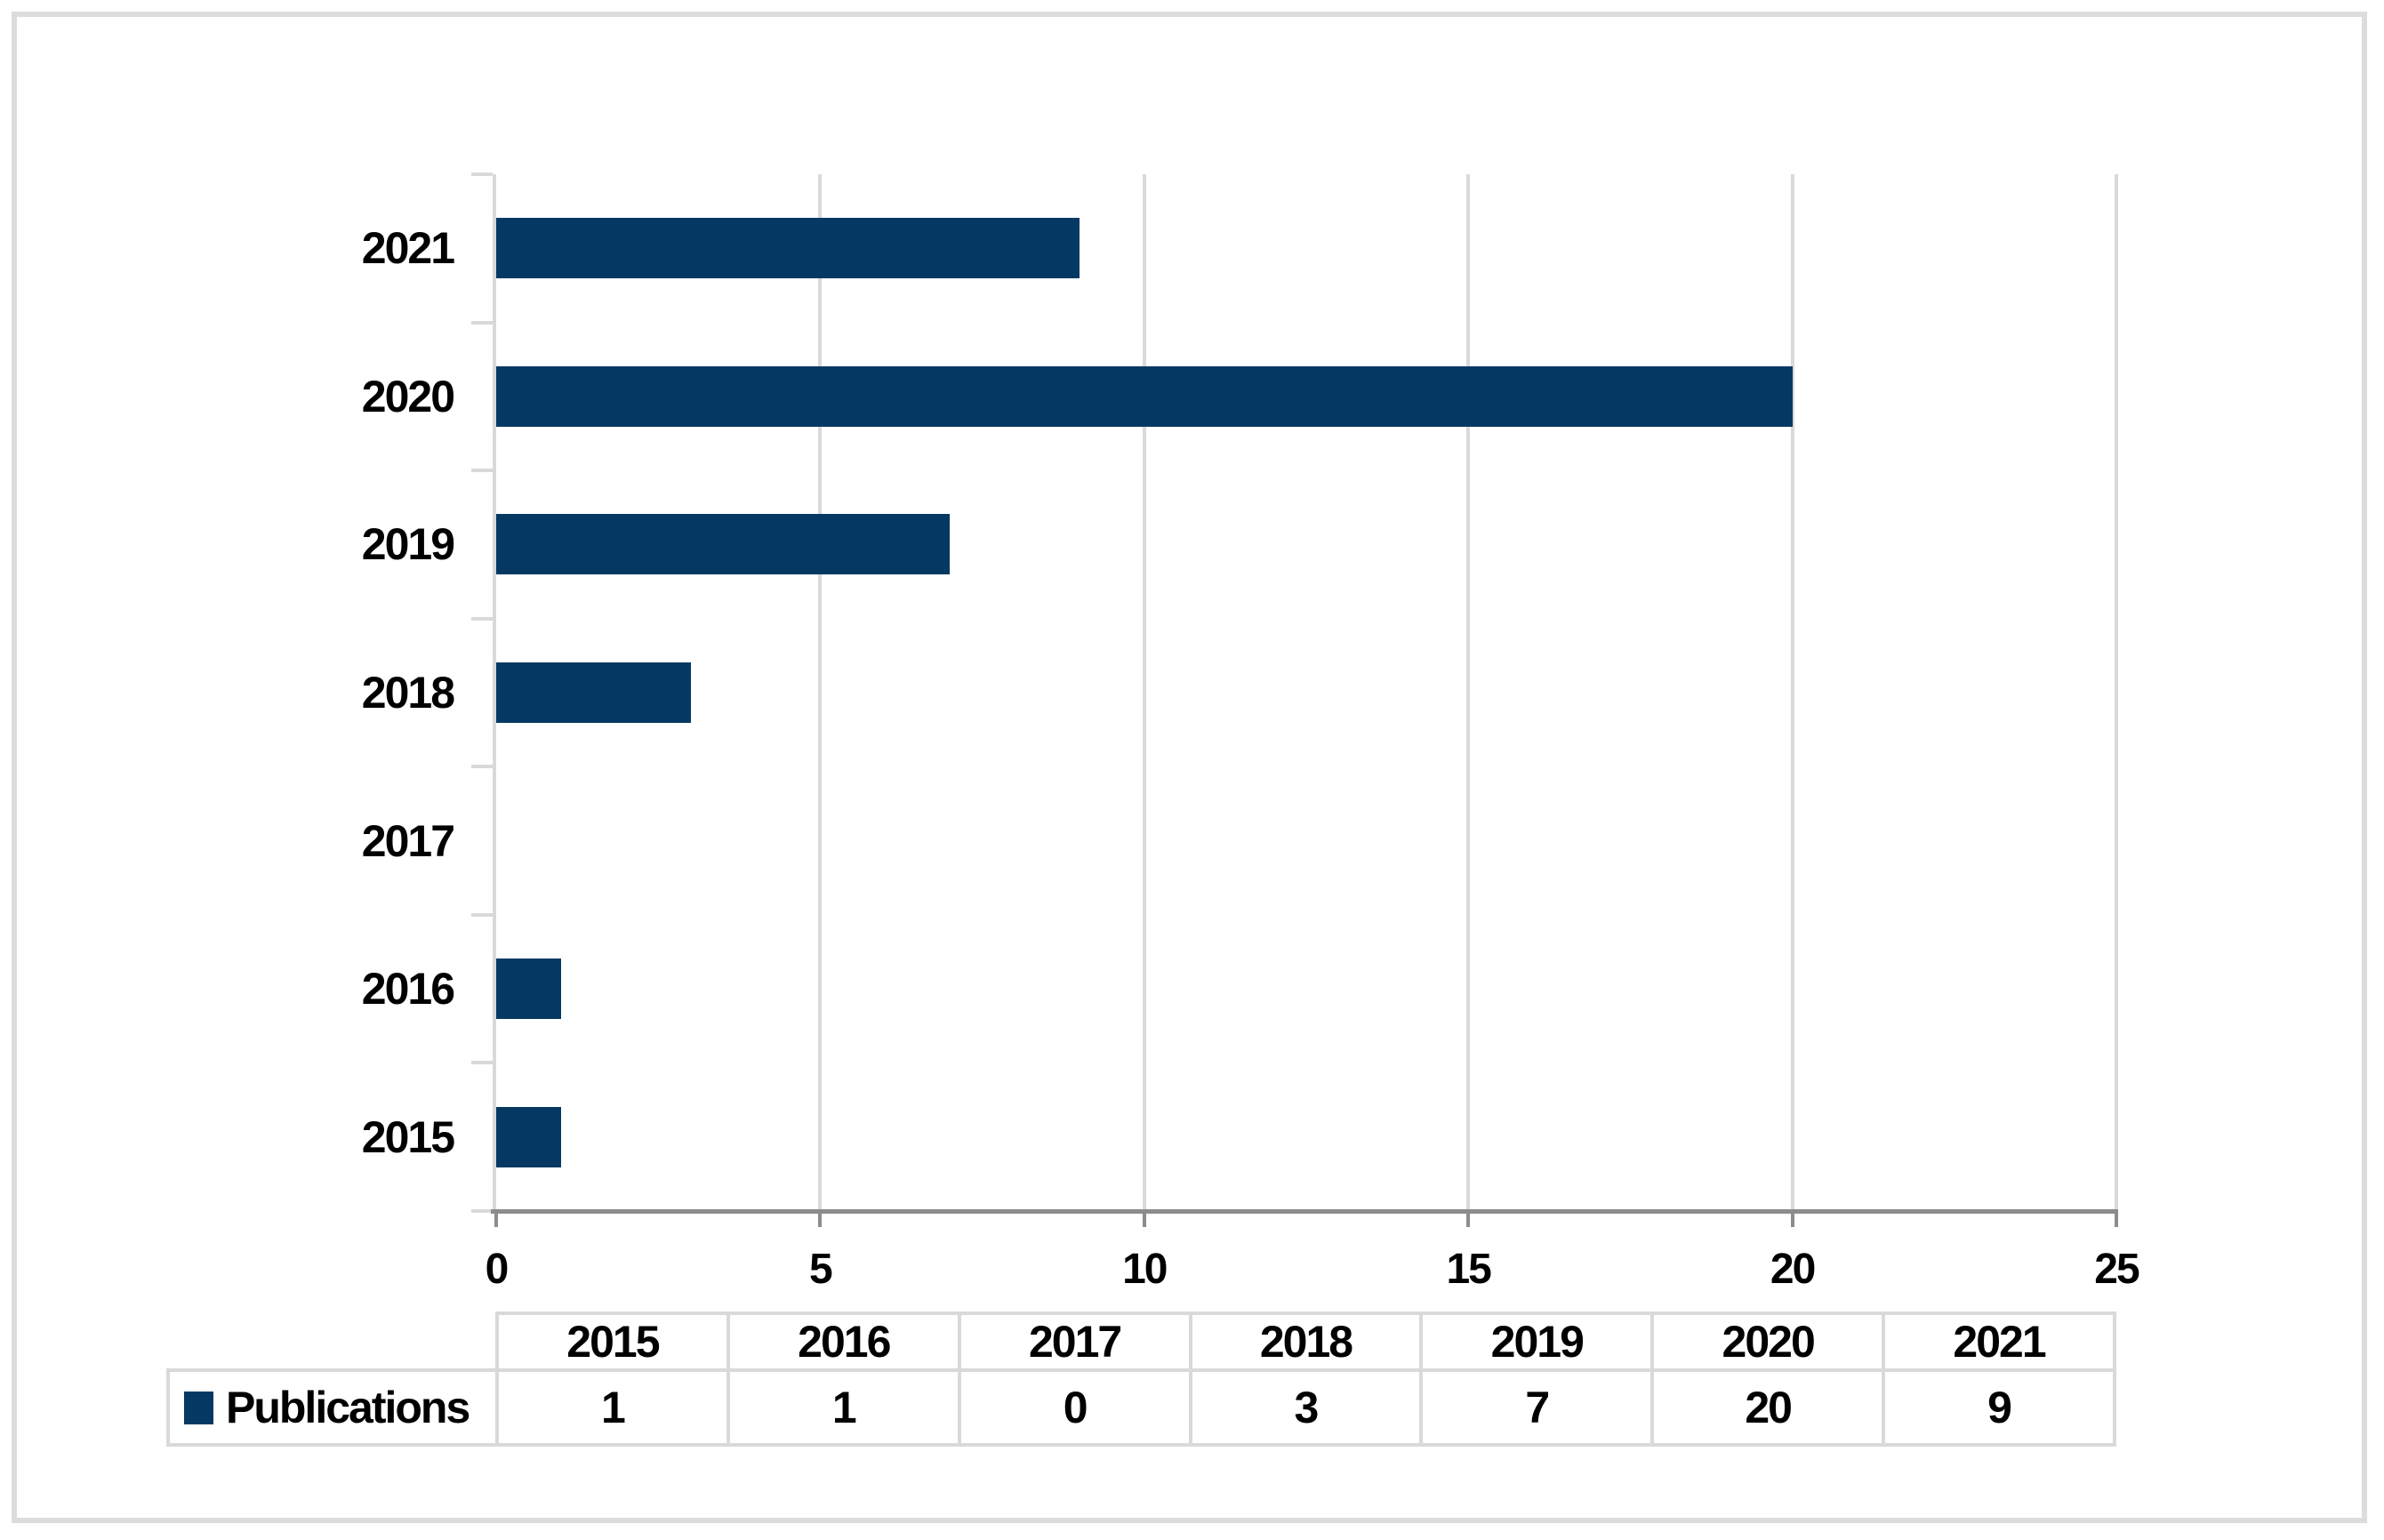 The width and height of the screenshot is (2384, 1540). What do you see at coordinates (348, 1407) in the screenshot?
I see `legend-label: Publications` at bounding box center [348, 1407].